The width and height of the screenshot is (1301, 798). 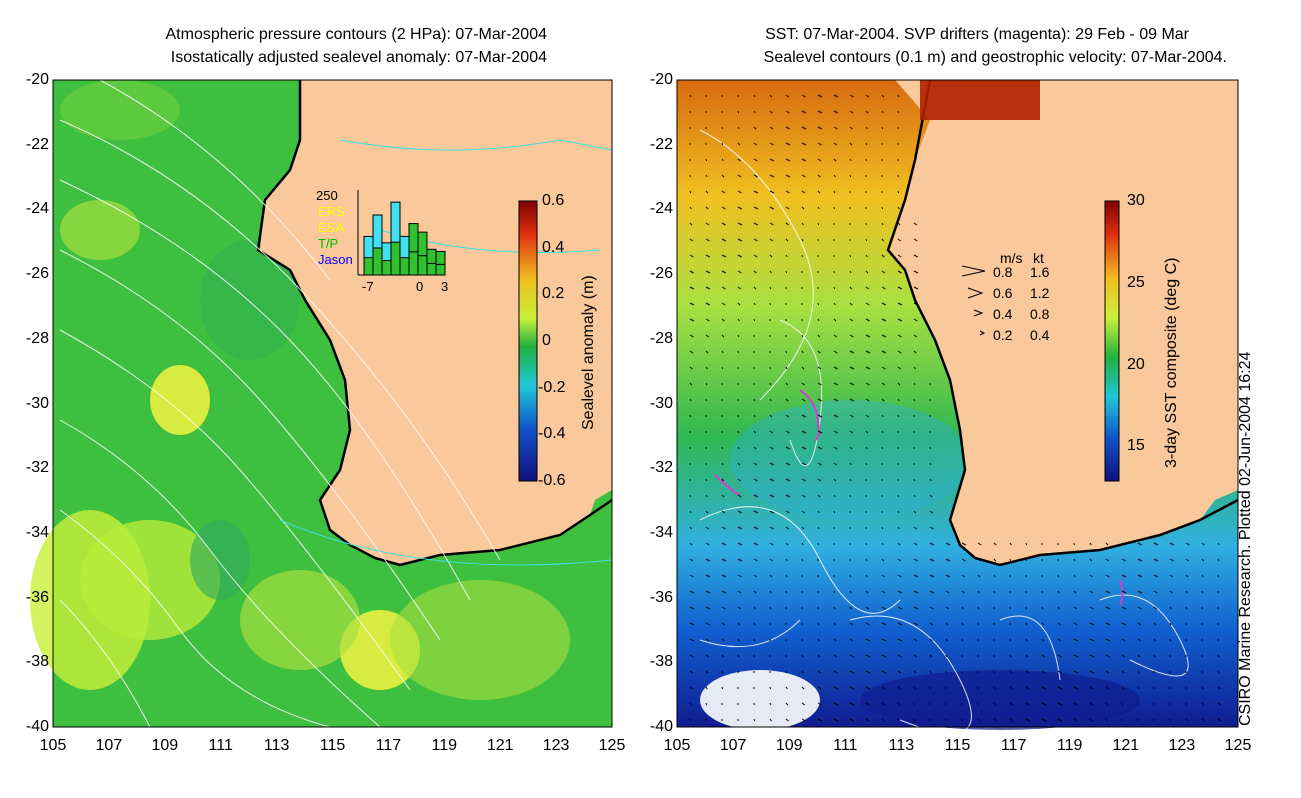 I want to click on left-colorbar, so click(x=528, y=341).